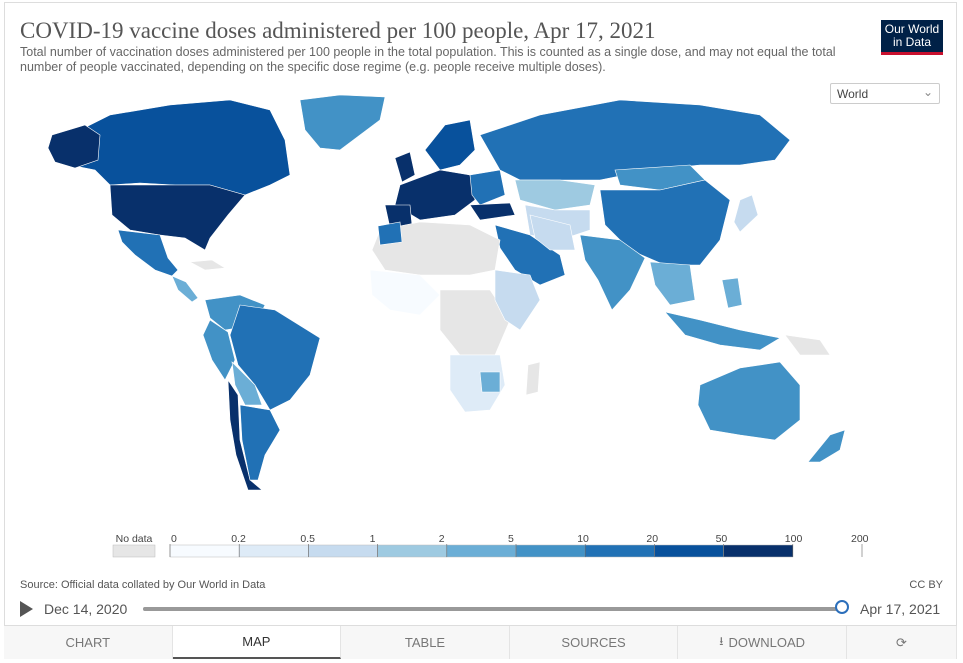 This screenshot has height=663, width=963. I want to click on download-icon: ⭳, so click(721, 641).